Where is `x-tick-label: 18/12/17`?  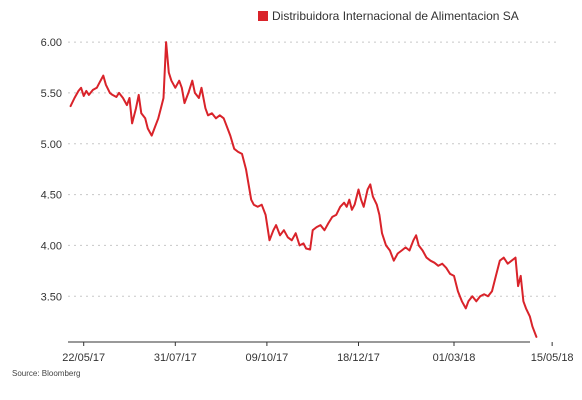 x-tick-label: 18/12/17 is located at coordinates (358, 358).